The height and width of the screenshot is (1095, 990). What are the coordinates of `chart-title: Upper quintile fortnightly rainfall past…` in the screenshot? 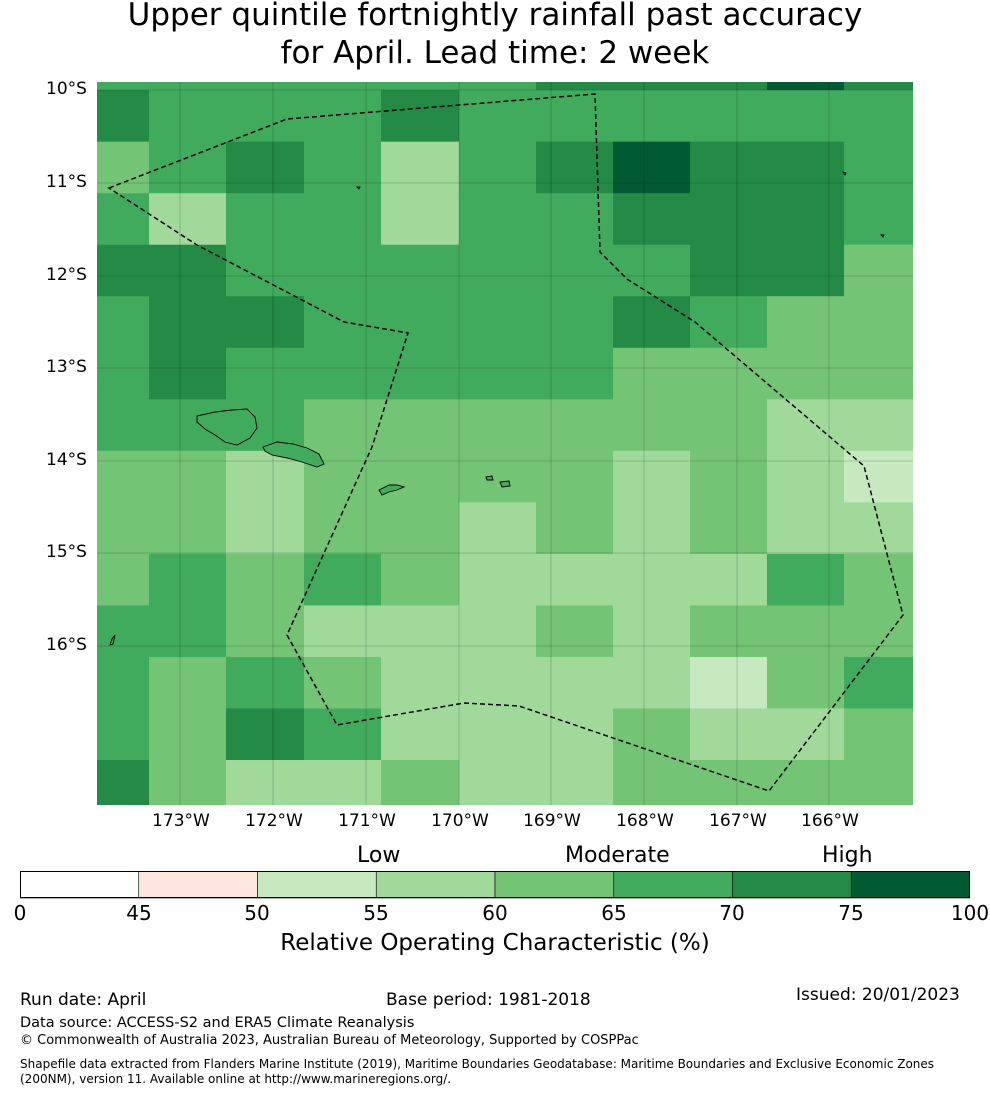 It's located at (495, 36).